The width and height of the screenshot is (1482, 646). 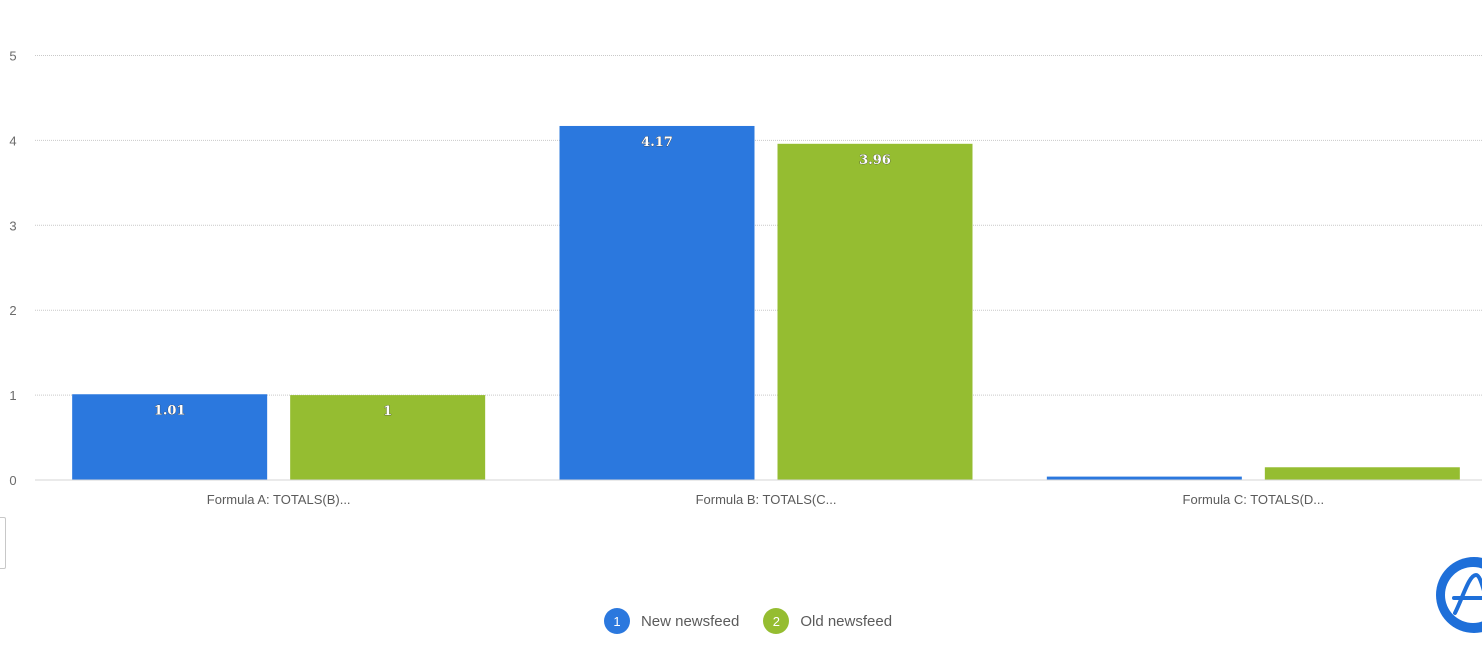 I want to click on data-label-1-series-2: 1, so click(x=387, y=411).